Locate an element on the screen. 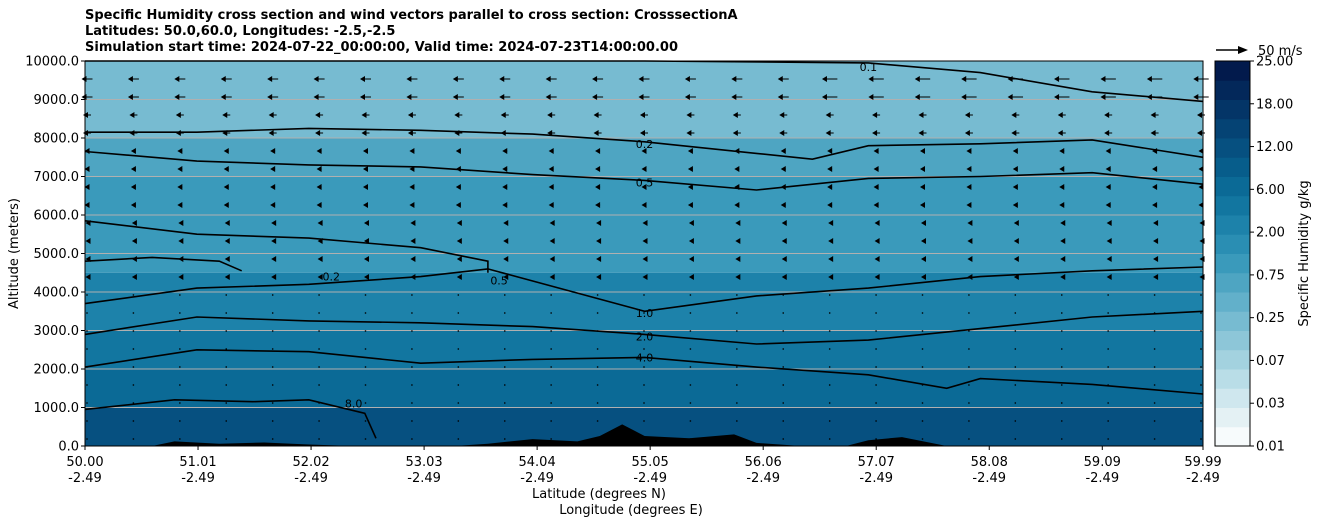  contour-0.5 is located at coordinates (644, 170).